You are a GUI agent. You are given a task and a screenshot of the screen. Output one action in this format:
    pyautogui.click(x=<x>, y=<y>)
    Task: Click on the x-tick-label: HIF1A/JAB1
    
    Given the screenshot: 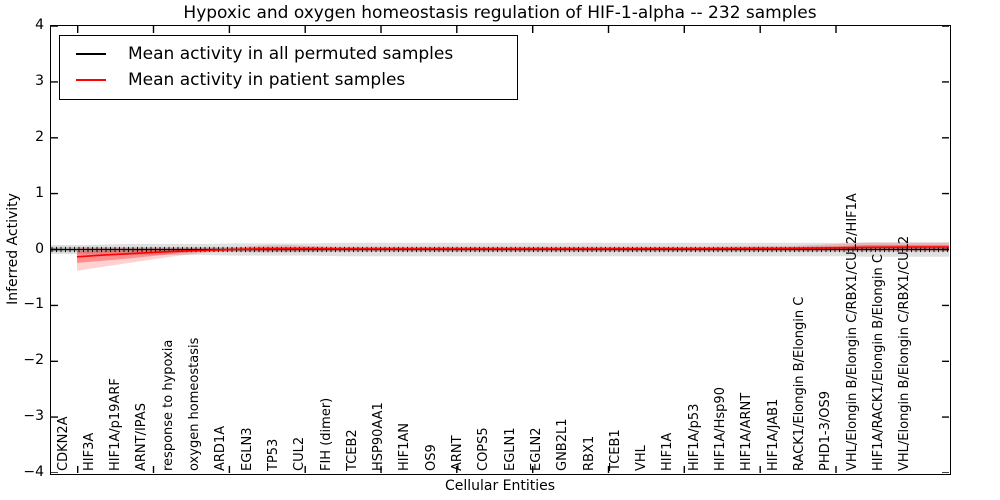 What is the action you would take?
    pyautogui.click(x=773, y=434)
    